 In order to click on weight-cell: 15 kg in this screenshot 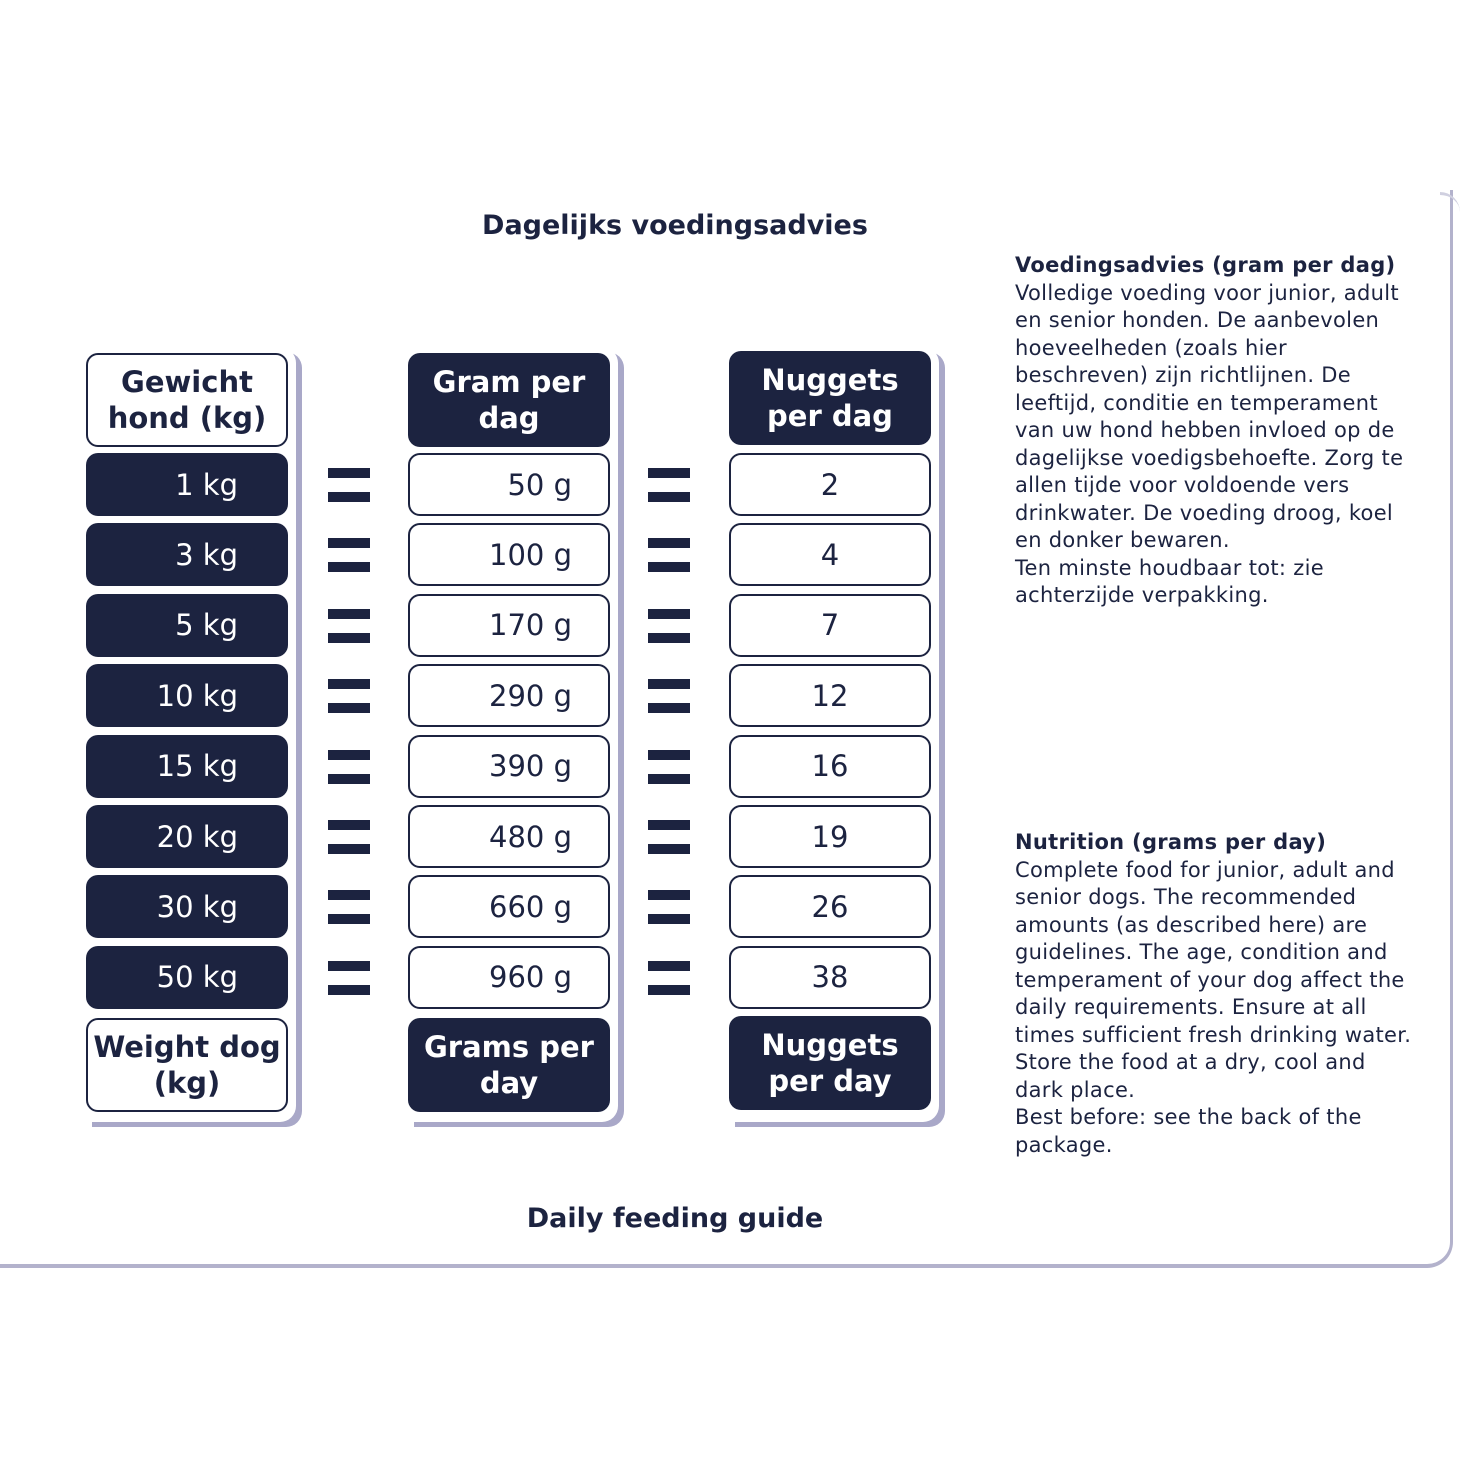, I will do `click(187, 766)`.